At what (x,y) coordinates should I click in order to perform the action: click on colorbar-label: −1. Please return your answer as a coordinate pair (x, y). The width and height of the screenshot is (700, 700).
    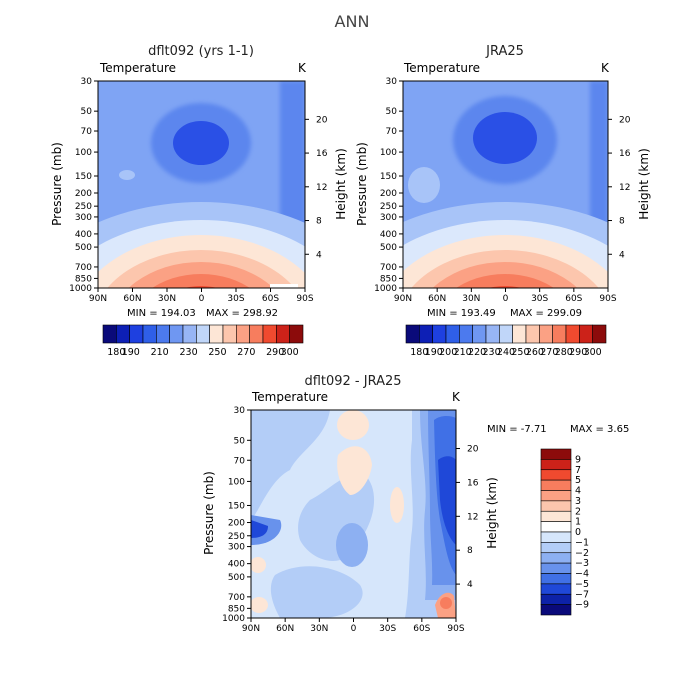
    Looking at the image, I should click on (582, 542).